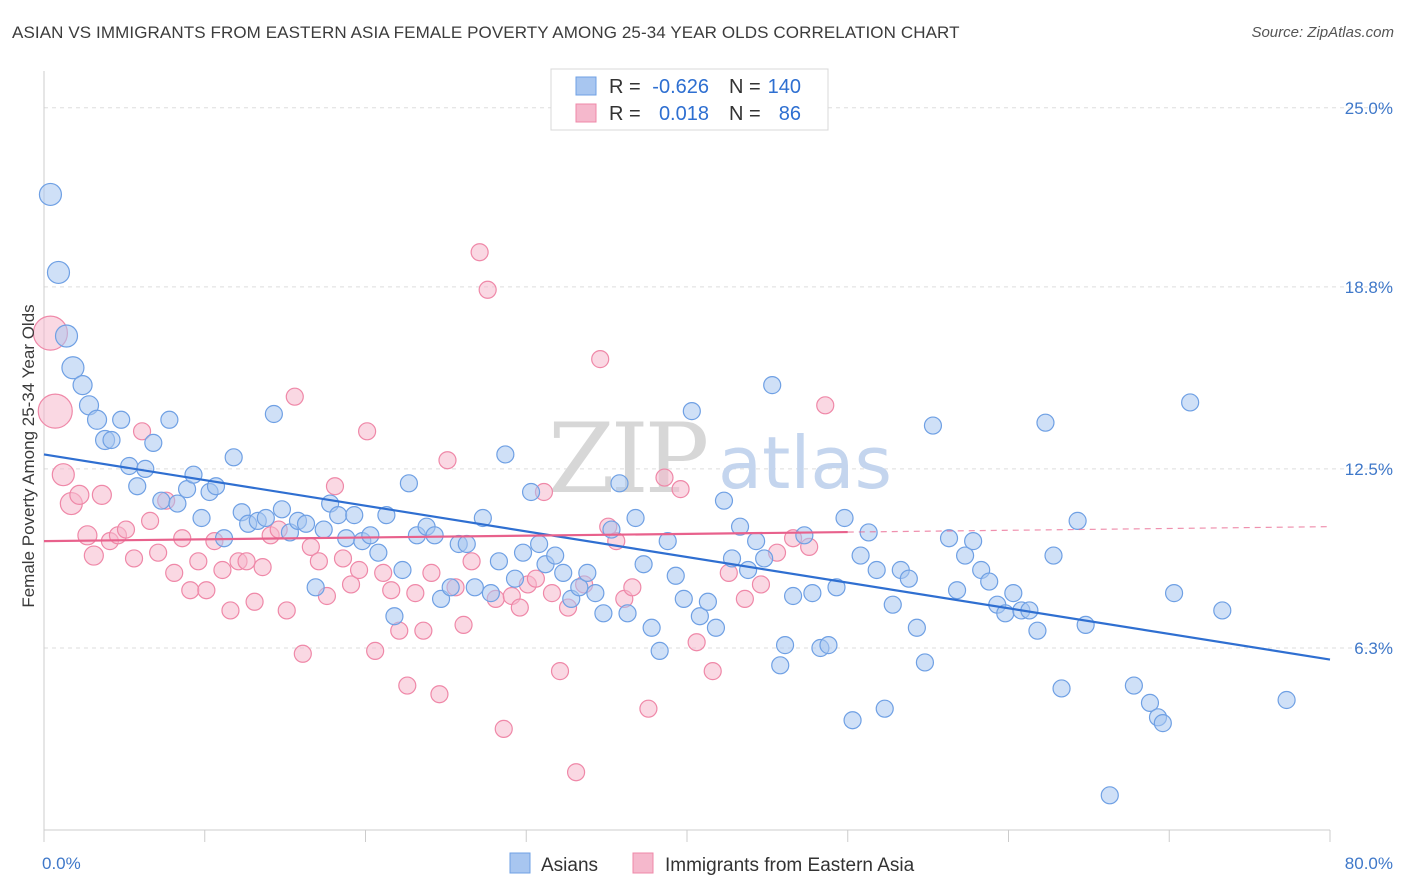  What do you see at coordinates (625, 114) in the screenshot?
I see `legend-r-label-2: R =` at bounding box center [625, 114].